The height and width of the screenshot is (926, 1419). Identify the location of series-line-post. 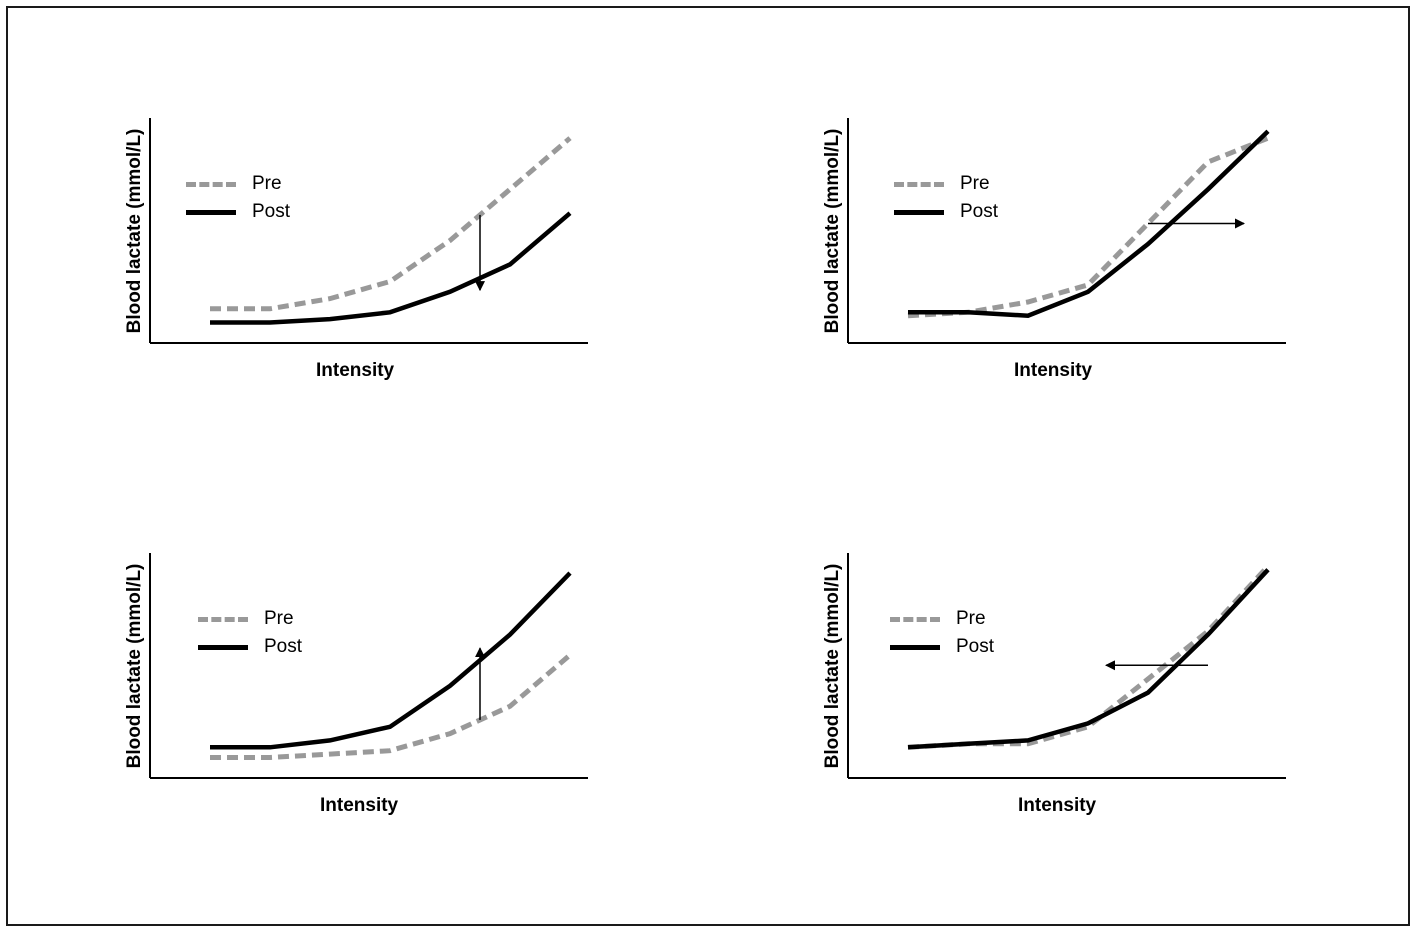
(390, 267).